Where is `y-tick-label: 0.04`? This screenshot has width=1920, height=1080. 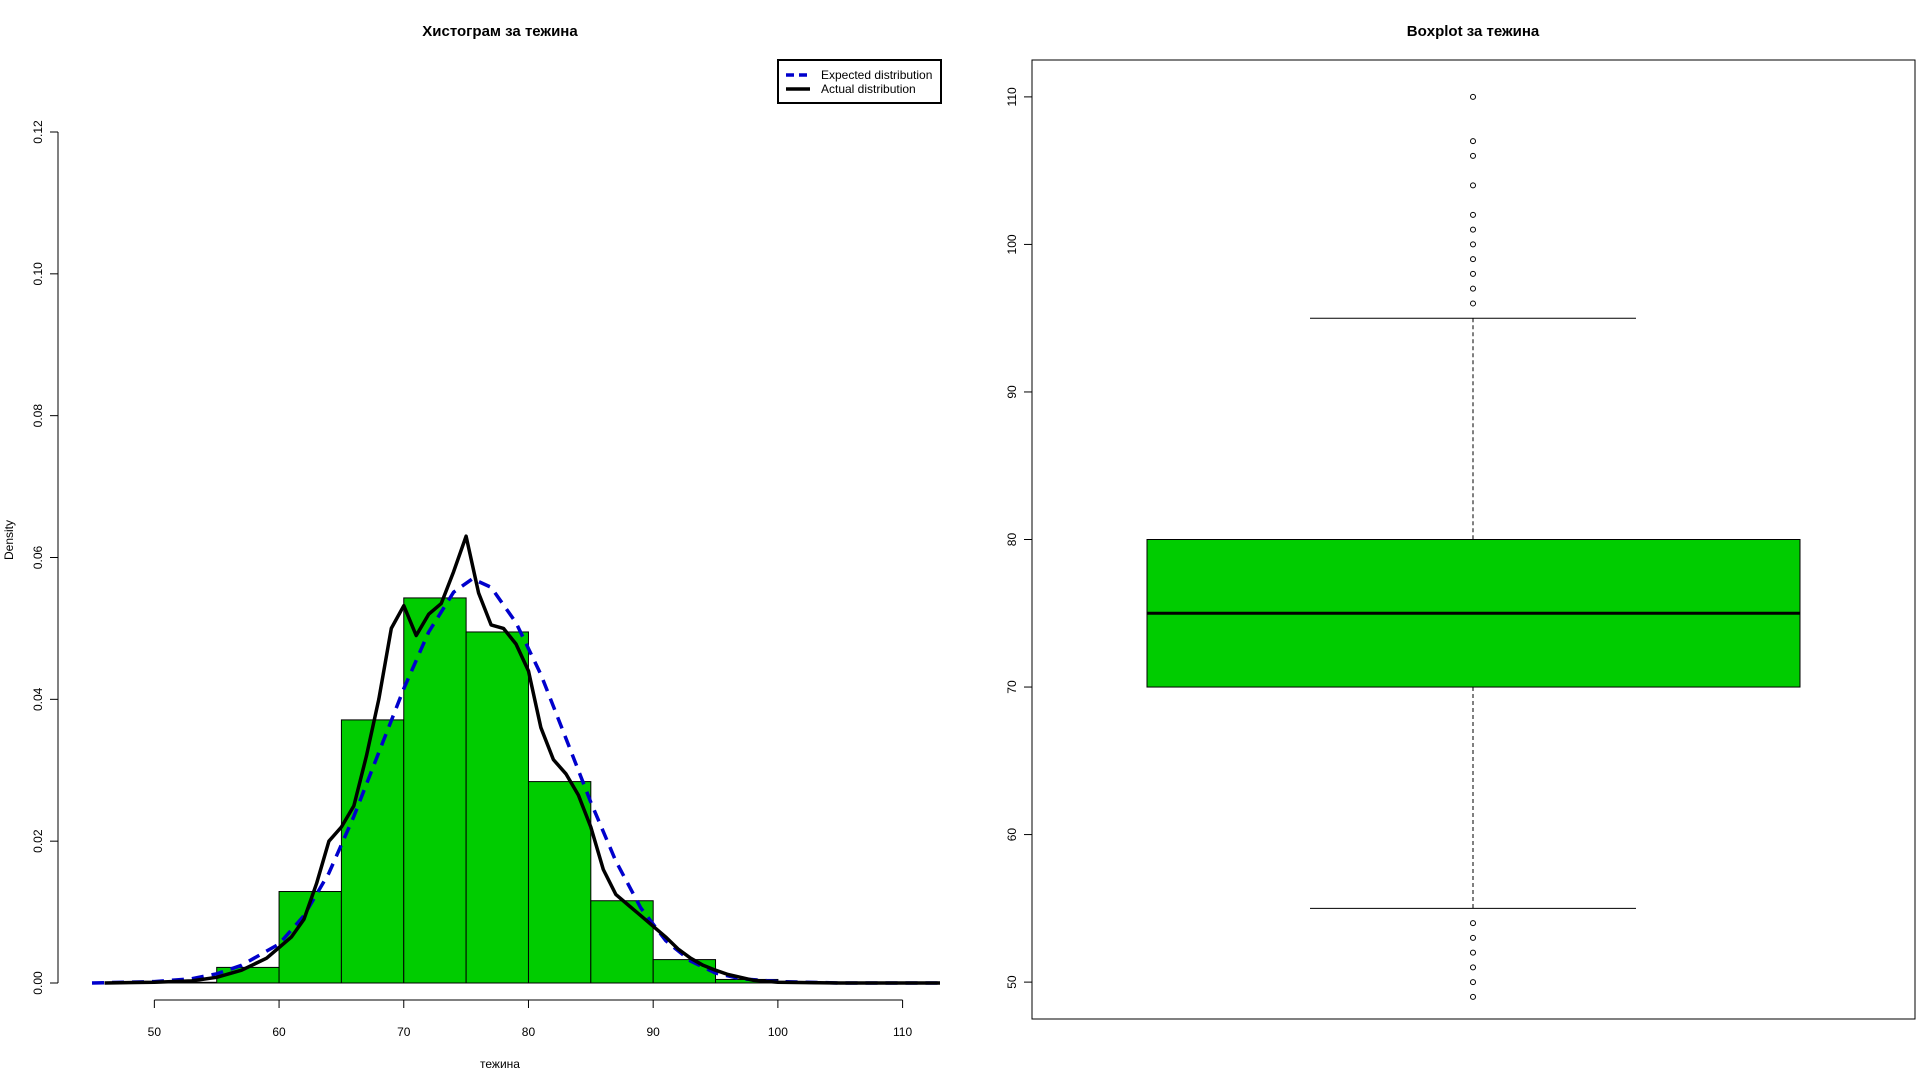 y-tick-label: 0.04 is located at coordinates (38, 699).